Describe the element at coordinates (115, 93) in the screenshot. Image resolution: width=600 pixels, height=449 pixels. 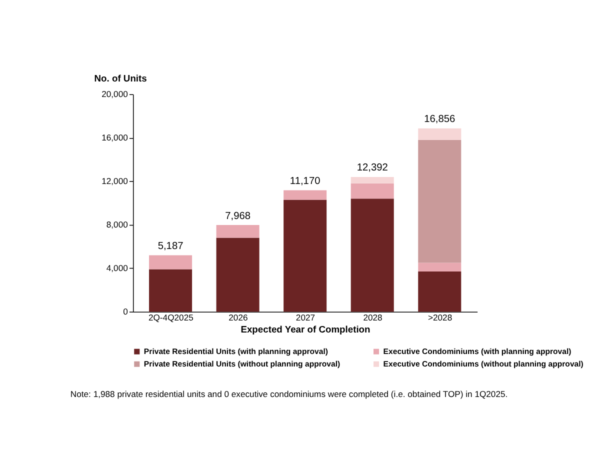
I see `y-tick-label: 20,000` at that location.